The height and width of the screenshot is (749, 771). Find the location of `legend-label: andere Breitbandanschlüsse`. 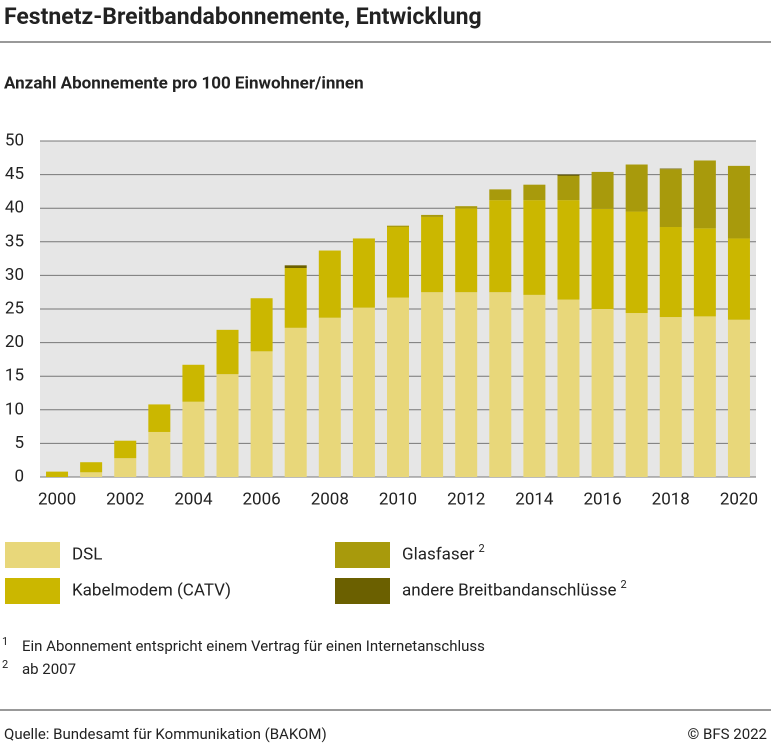

legend-label: andere Breitbandanschlüsse is located at coordinates (509, 590).